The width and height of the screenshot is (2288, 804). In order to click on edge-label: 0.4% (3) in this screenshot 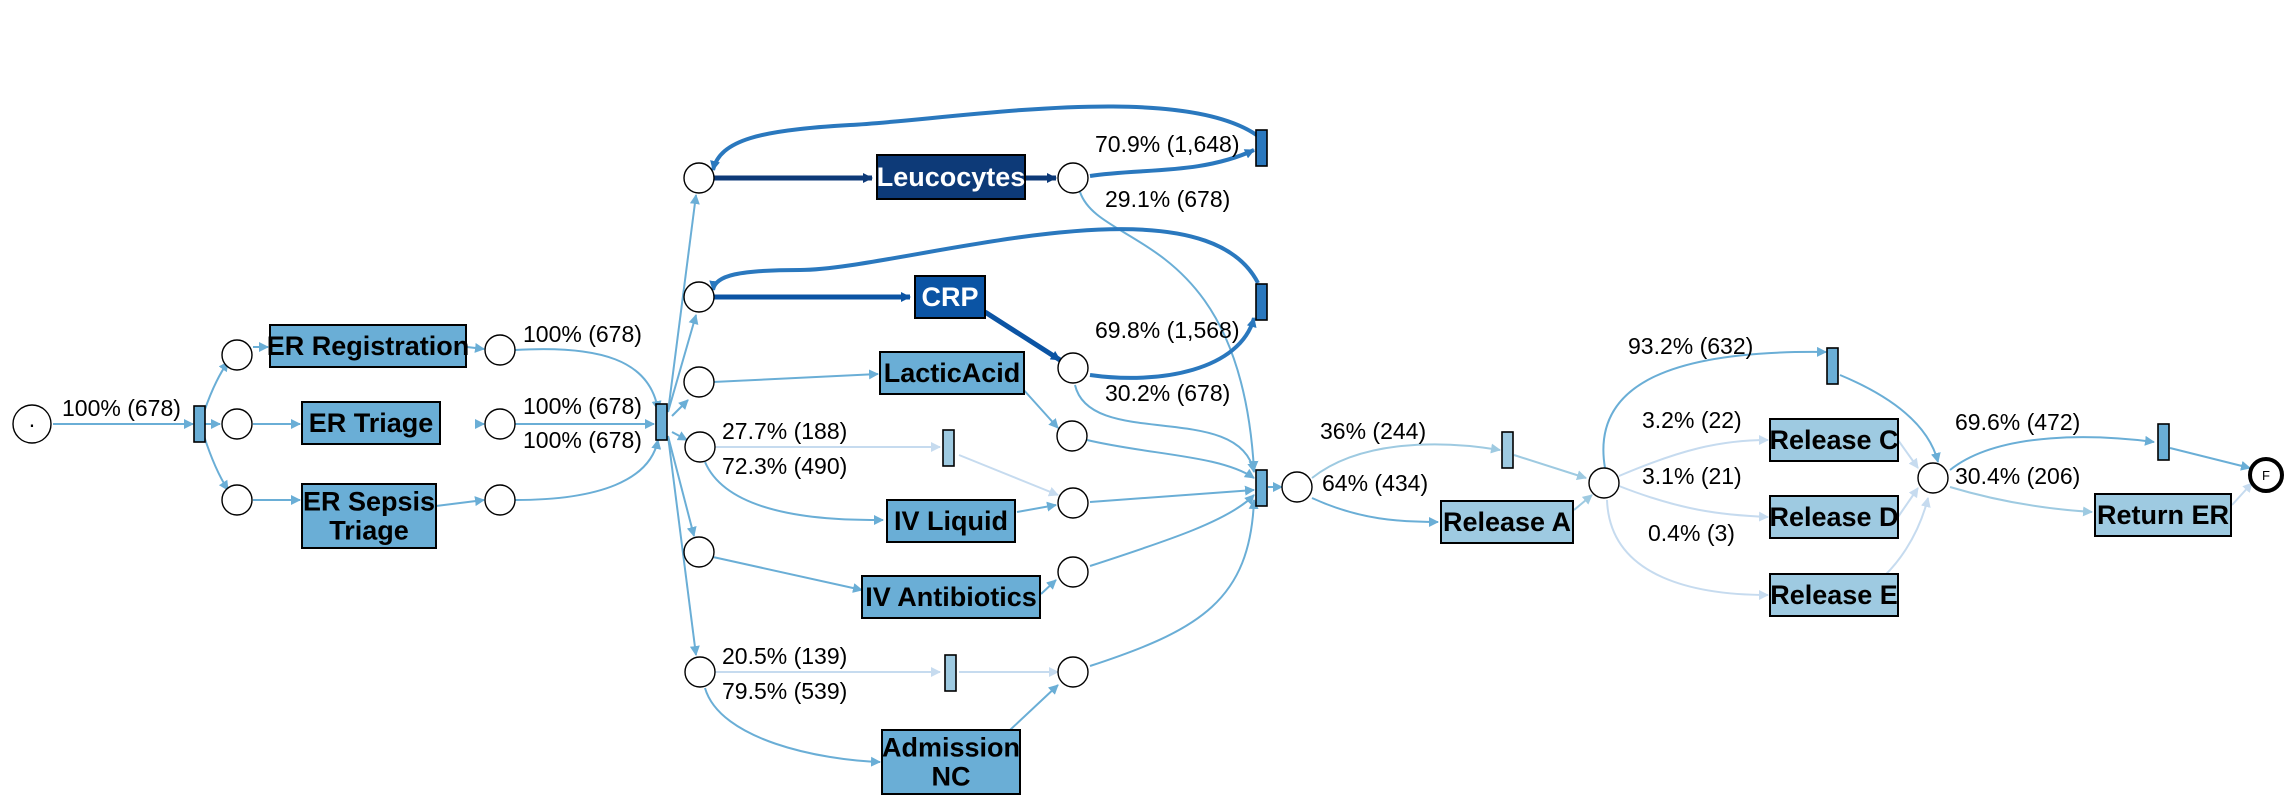, I will do `click(1691, 533)`.